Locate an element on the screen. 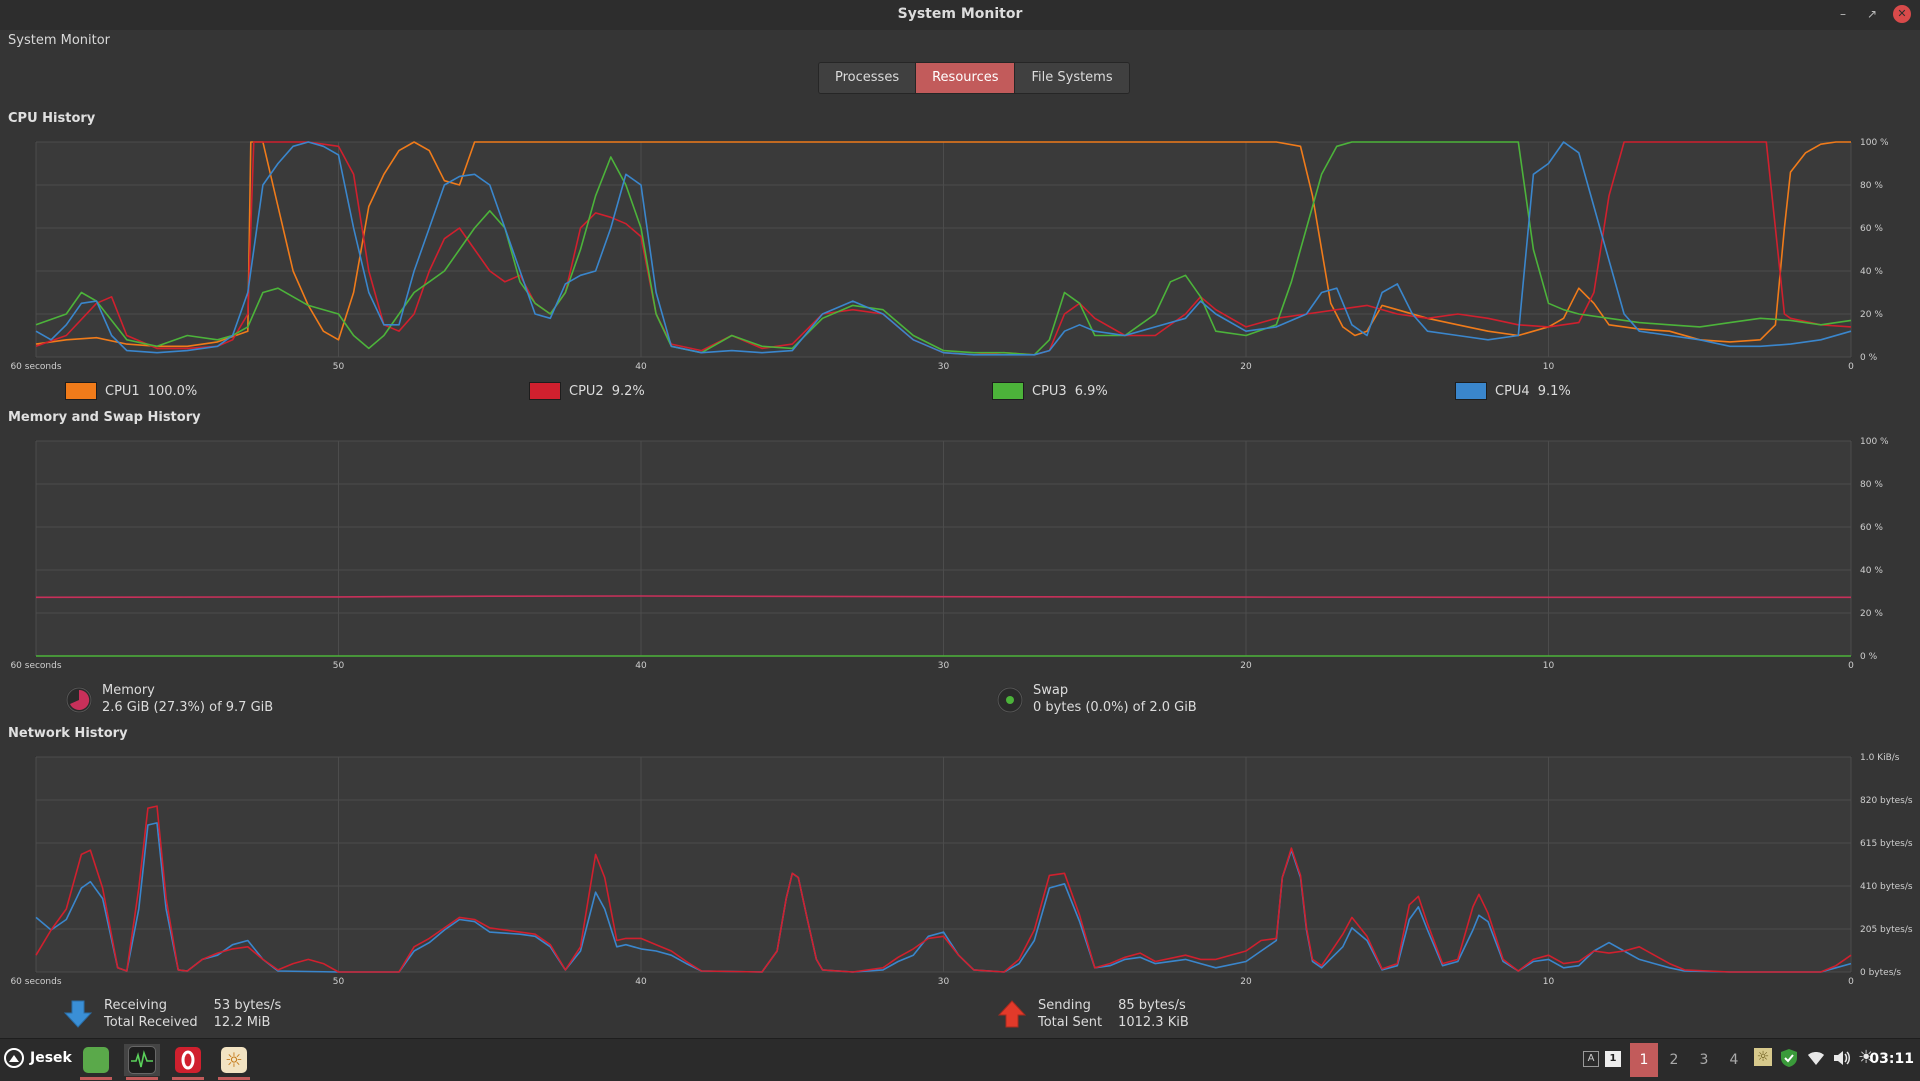 The height and width of the screenshot is (1081, 1920). network-y-tick-label: 205 bytes/s is located at coordinates (1886, 930).